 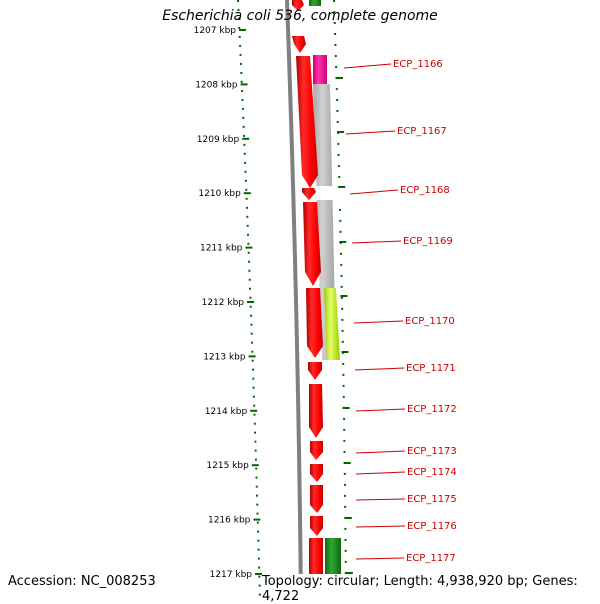 I want to click on accession-text: Accession: NC_008253, so click(x=82, y=581).